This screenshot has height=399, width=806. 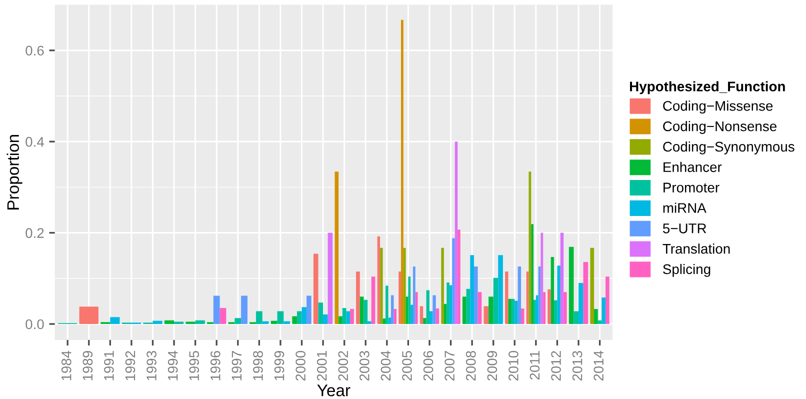 What do you see at coordinates (35, 51) in the screenshot?
I see `y-tick-label: 0.6` at bounding box center [35, 51].